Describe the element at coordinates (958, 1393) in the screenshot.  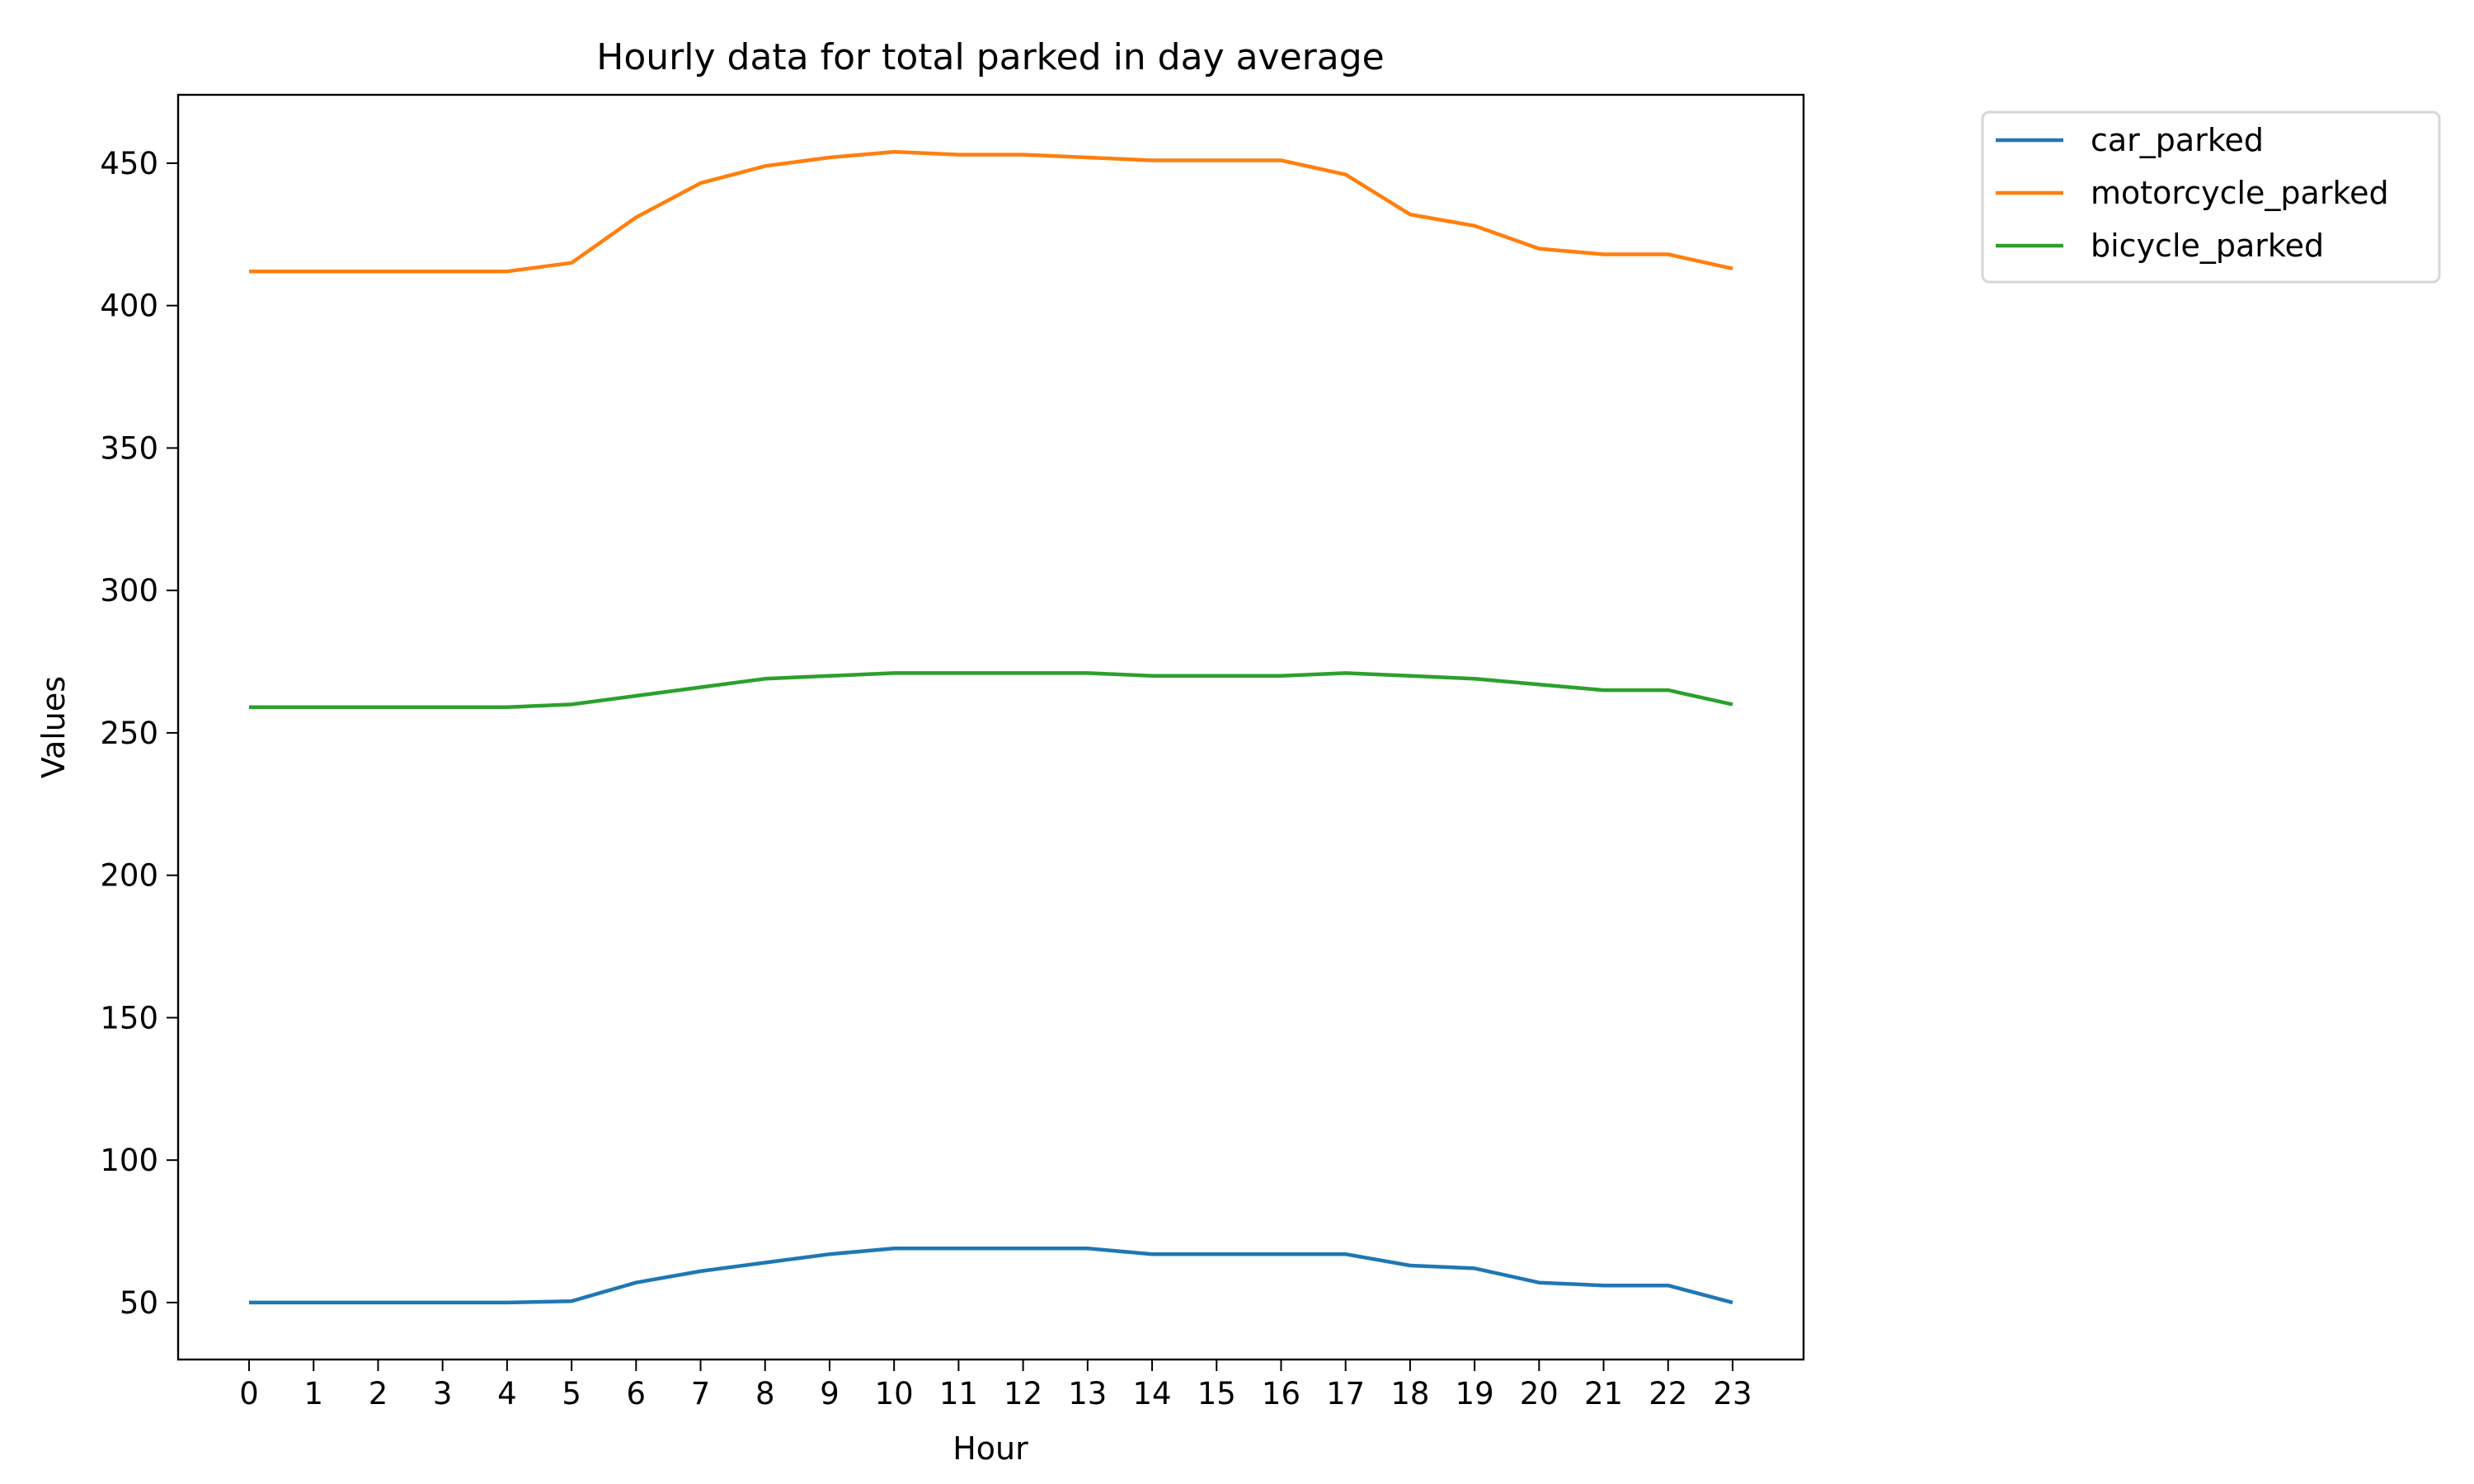
I see `x-tick-label: 11` at that location.